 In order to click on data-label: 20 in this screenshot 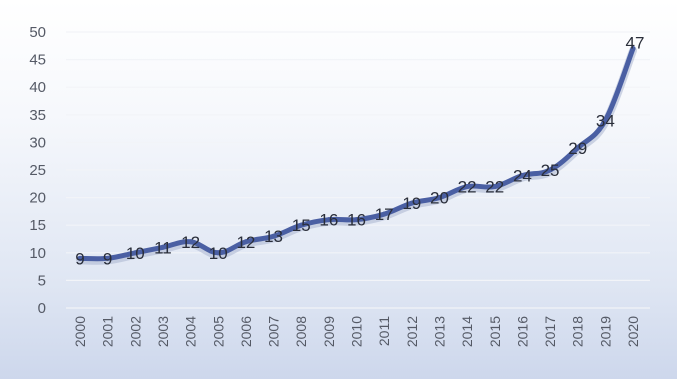, I will do `click(439, 198)`.